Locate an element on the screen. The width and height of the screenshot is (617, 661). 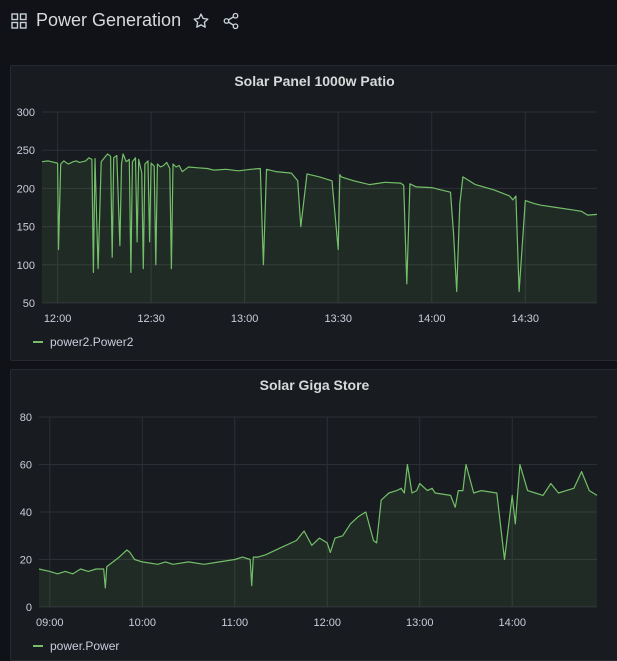
share-icon is located at coordinates (231, 21).